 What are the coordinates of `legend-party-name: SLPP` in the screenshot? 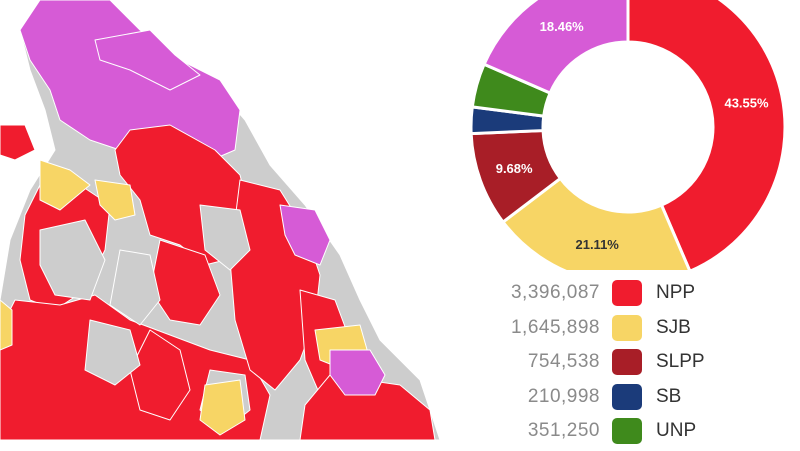 It's located at (680, 361).